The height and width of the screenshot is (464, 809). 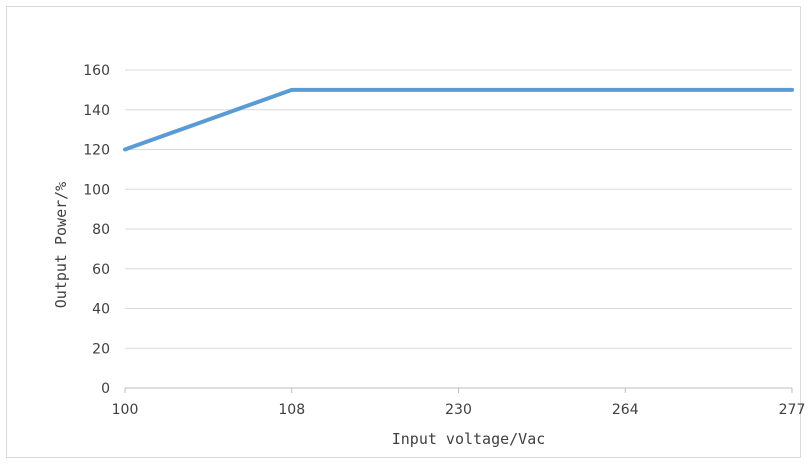 What do you see at coordinates (101, 310) in the screenshot?
I see `y-tick-label: 40` at bounding box center [101, 310].